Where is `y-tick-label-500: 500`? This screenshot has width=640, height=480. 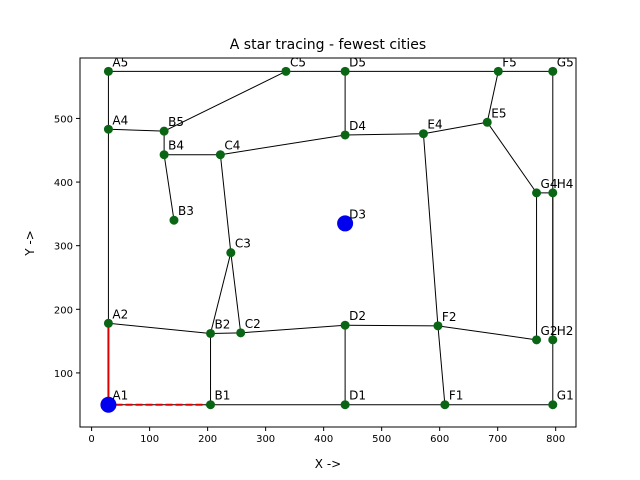 y-tick-label-500: 500 is located at coordinates (63, 119).